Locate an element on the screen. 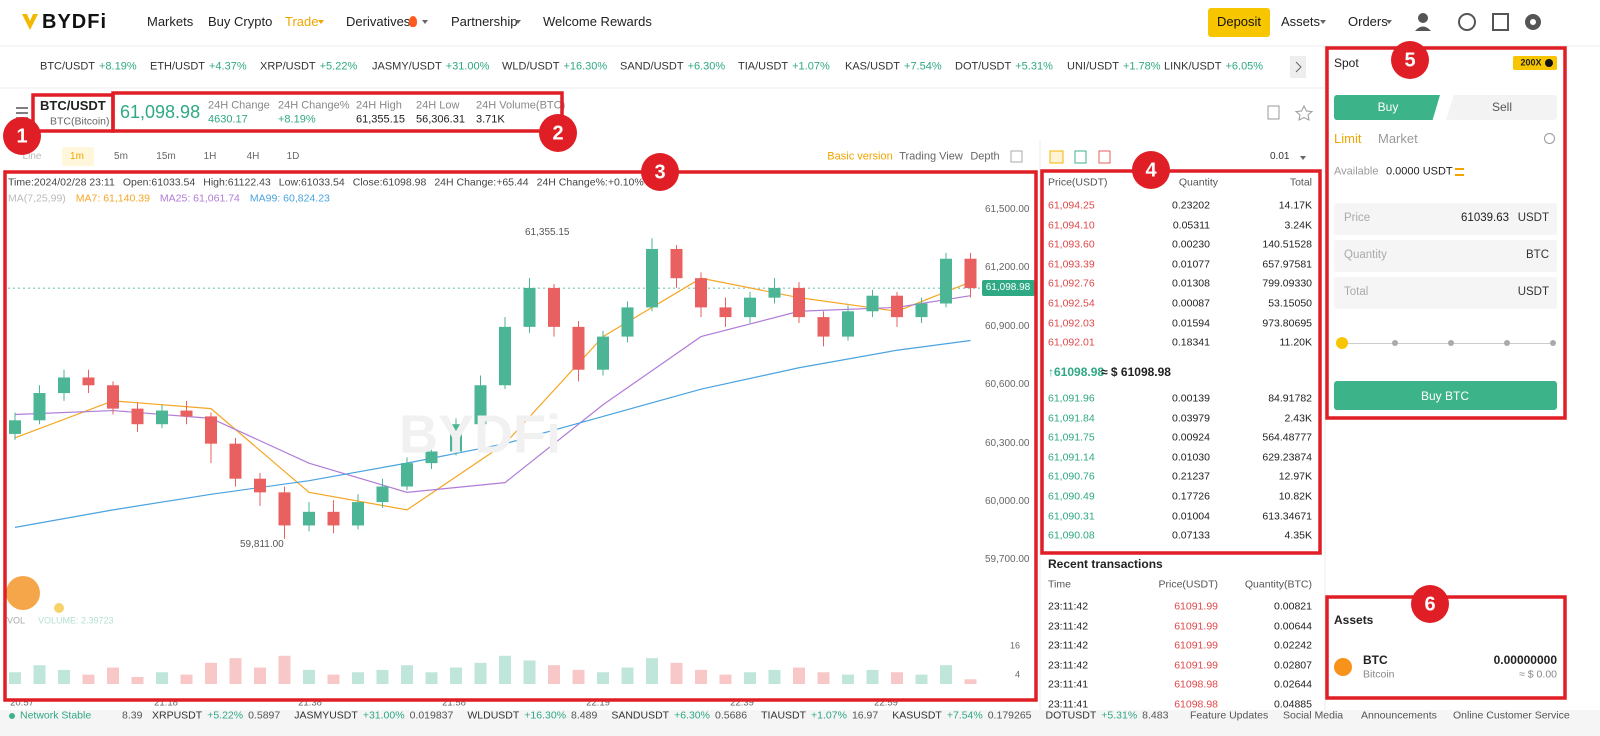  interval: Line is located at coordinates (32, 156).